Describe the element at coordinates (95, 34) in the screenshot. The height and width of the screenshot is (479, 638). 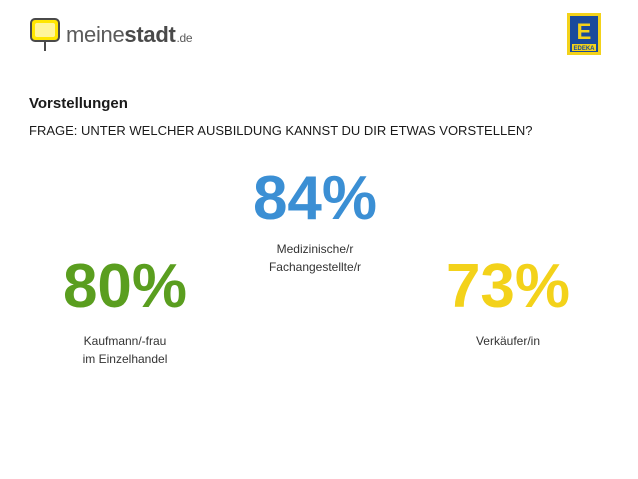
I see `wordmark-light: meine` at that location.